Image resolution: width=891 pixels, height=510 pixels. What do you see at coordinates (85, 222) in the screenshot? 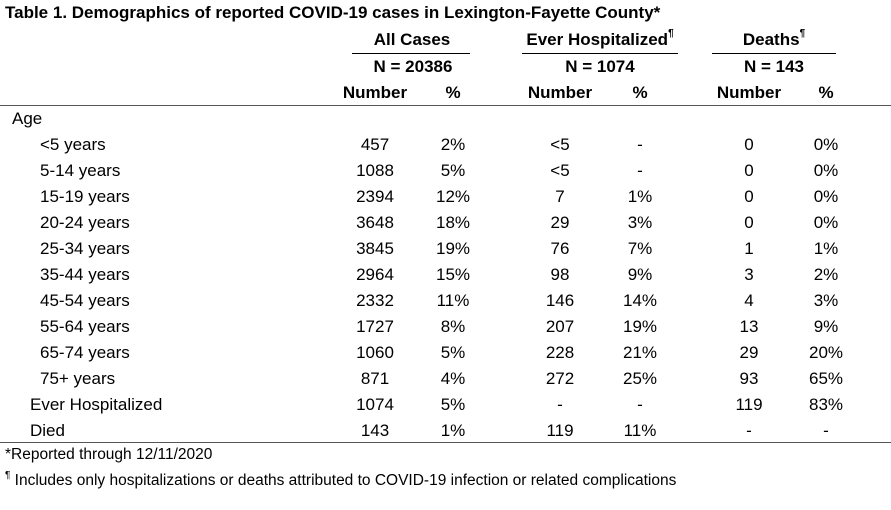
I see `row-label: 20-24 years` at bounding box center [85, 222].